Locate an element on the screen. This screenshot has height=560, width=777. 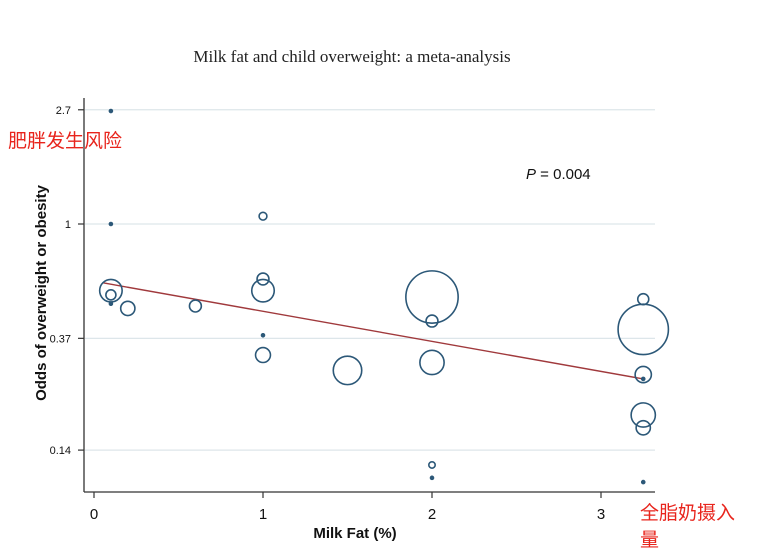
x-ticks: 0 1 2 3 is located at coordinates (347, 507).